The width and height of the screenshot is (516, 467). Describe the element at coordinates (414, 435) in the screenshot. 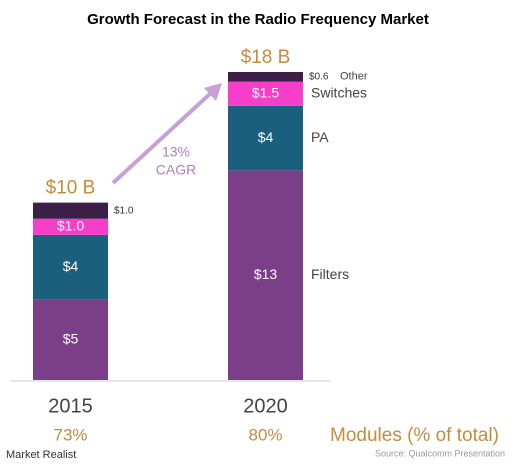

I see `modules-label: Modules (% of total)` at that location.